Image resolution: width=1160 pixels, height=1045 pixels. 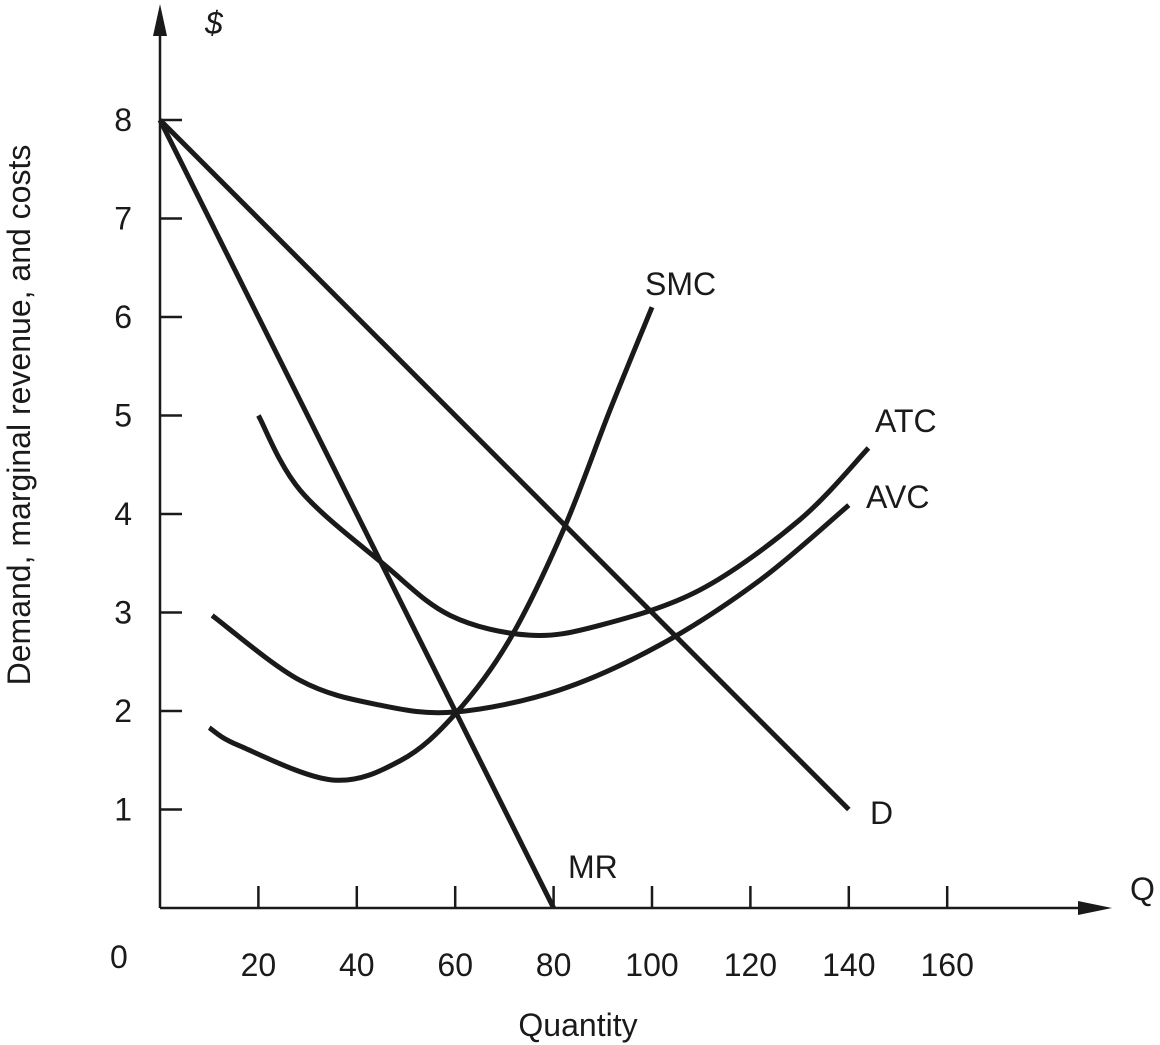 What do you see at coordinates (947, 965) in the screenshot?
I see `x-tick-label: 160` at bounding box center [947, 965].